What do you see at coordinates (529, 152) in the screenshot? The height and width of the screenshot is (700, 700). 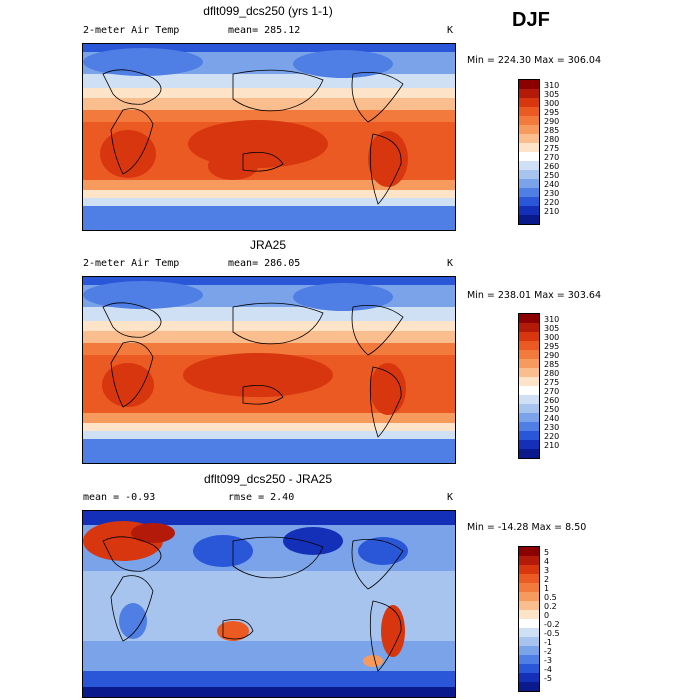 I see `panel-1-colorbar` at bounding box center [529, 152].